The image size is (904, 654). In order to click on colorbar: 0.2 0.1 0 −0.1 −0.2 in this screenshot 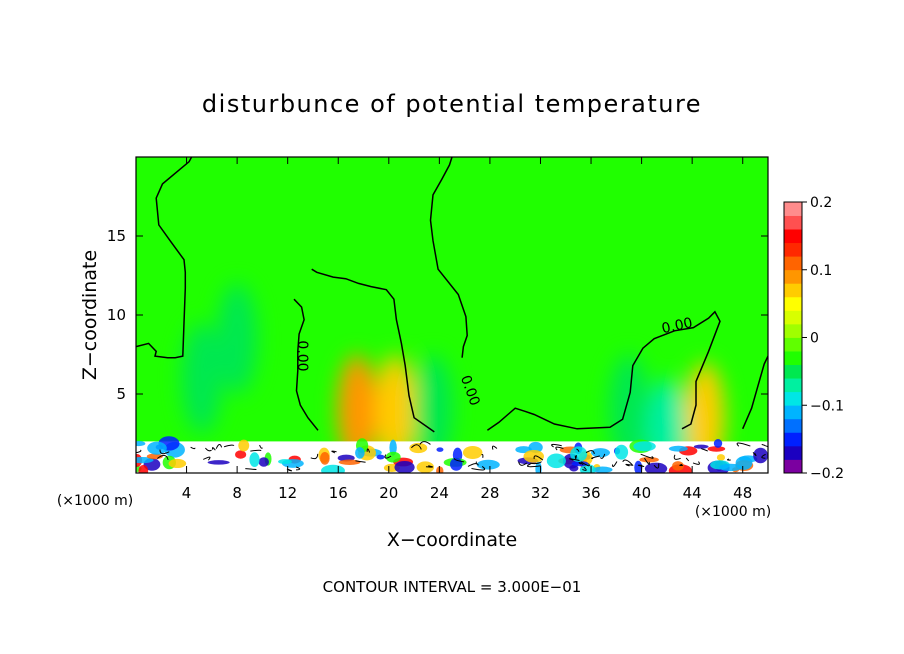, I will do `click(813, 338)`.